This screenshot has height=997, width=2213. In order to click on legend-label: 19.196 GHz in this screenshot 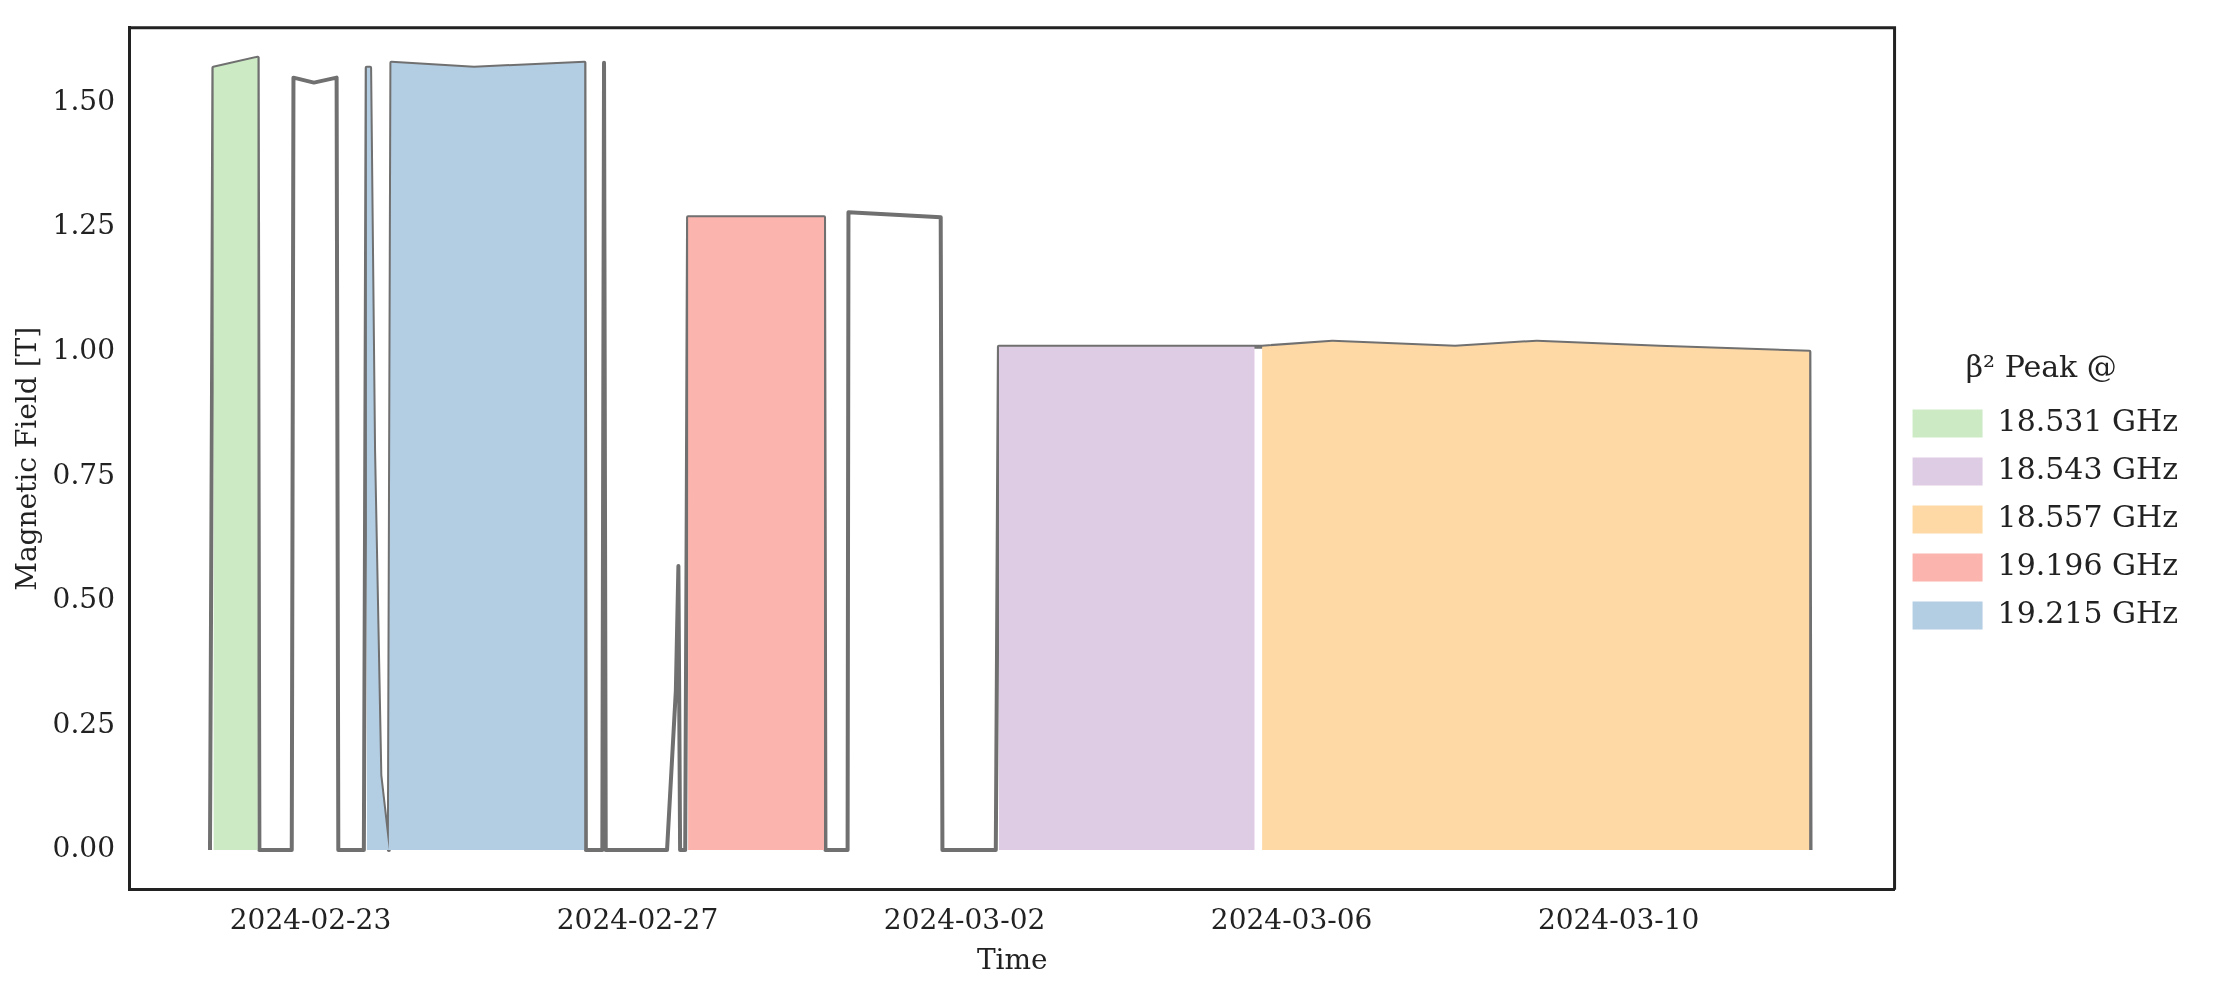, I will do `click(2088, 565)`.